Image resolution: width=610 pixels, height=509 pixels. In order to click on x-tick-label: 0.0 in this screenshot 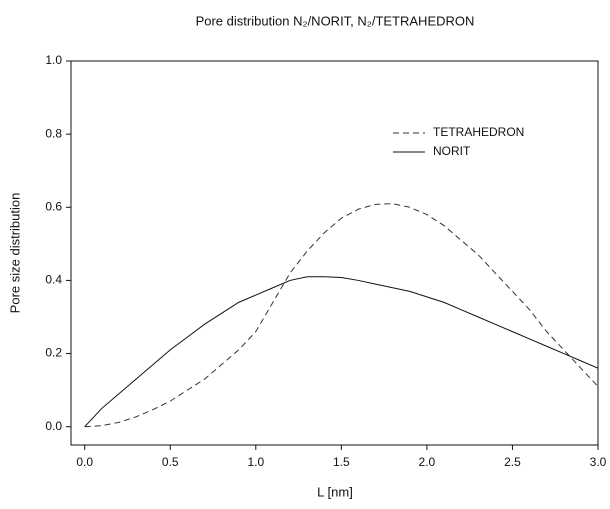, I will do `click(84, 462)`.